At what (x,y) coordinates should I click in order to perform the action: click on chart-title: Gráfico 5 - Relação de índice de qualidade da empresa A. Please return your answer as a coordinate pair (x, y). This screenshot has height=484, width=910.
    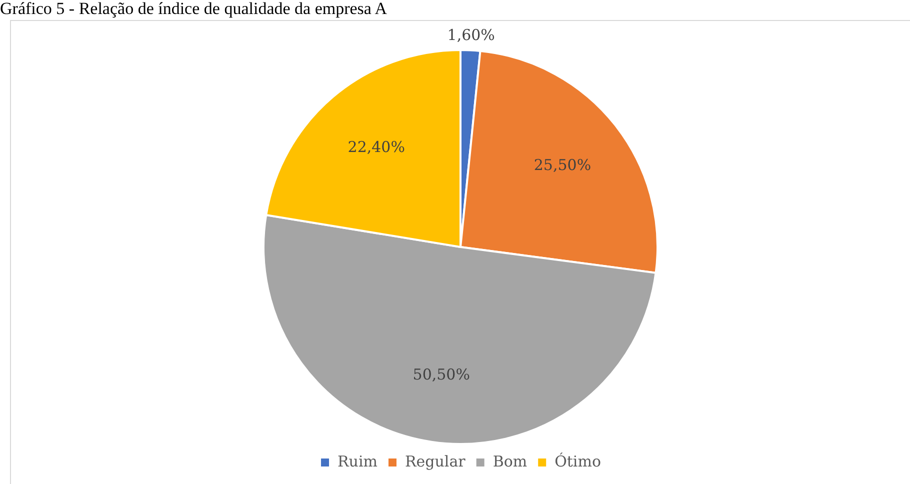
    Looking at the image, I should click on (194, 9).